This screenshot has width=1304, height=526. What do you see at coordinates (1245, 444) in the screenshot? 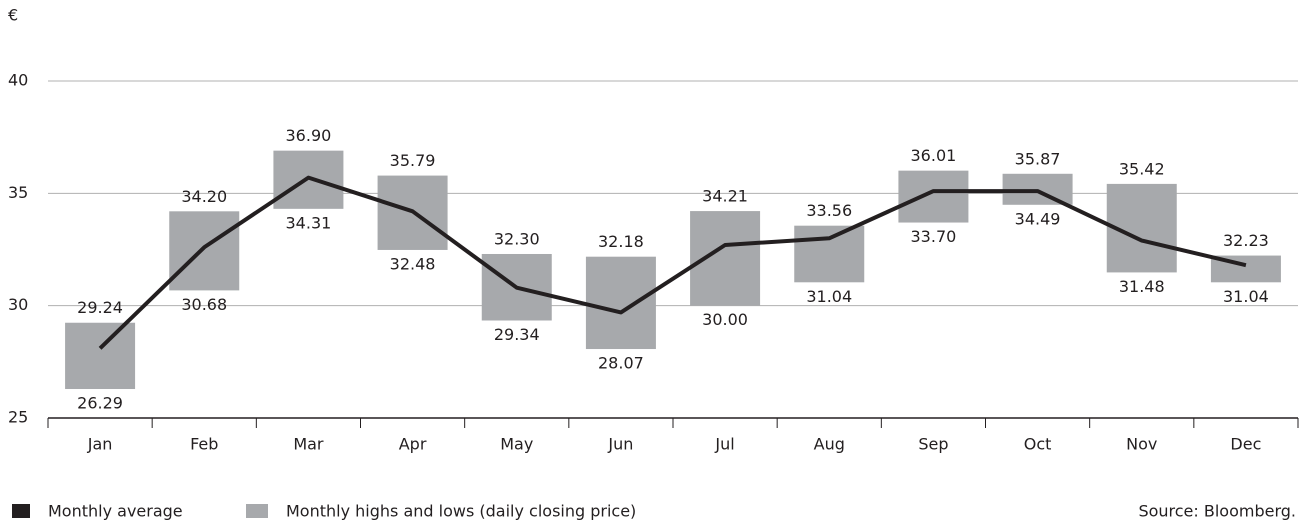
I see `x-tick-label: Dec` at bounding box center [1245, 444].